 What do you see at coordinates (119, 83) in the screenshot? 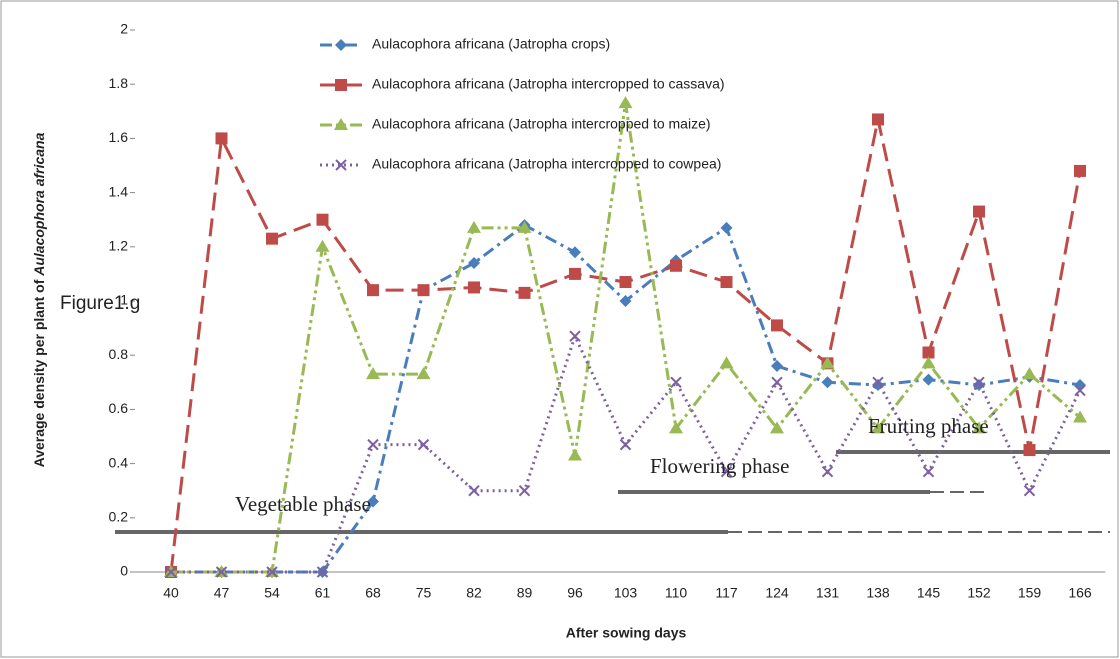
I see `y-tick-label: 1.8` at bounding box center [119, 83].